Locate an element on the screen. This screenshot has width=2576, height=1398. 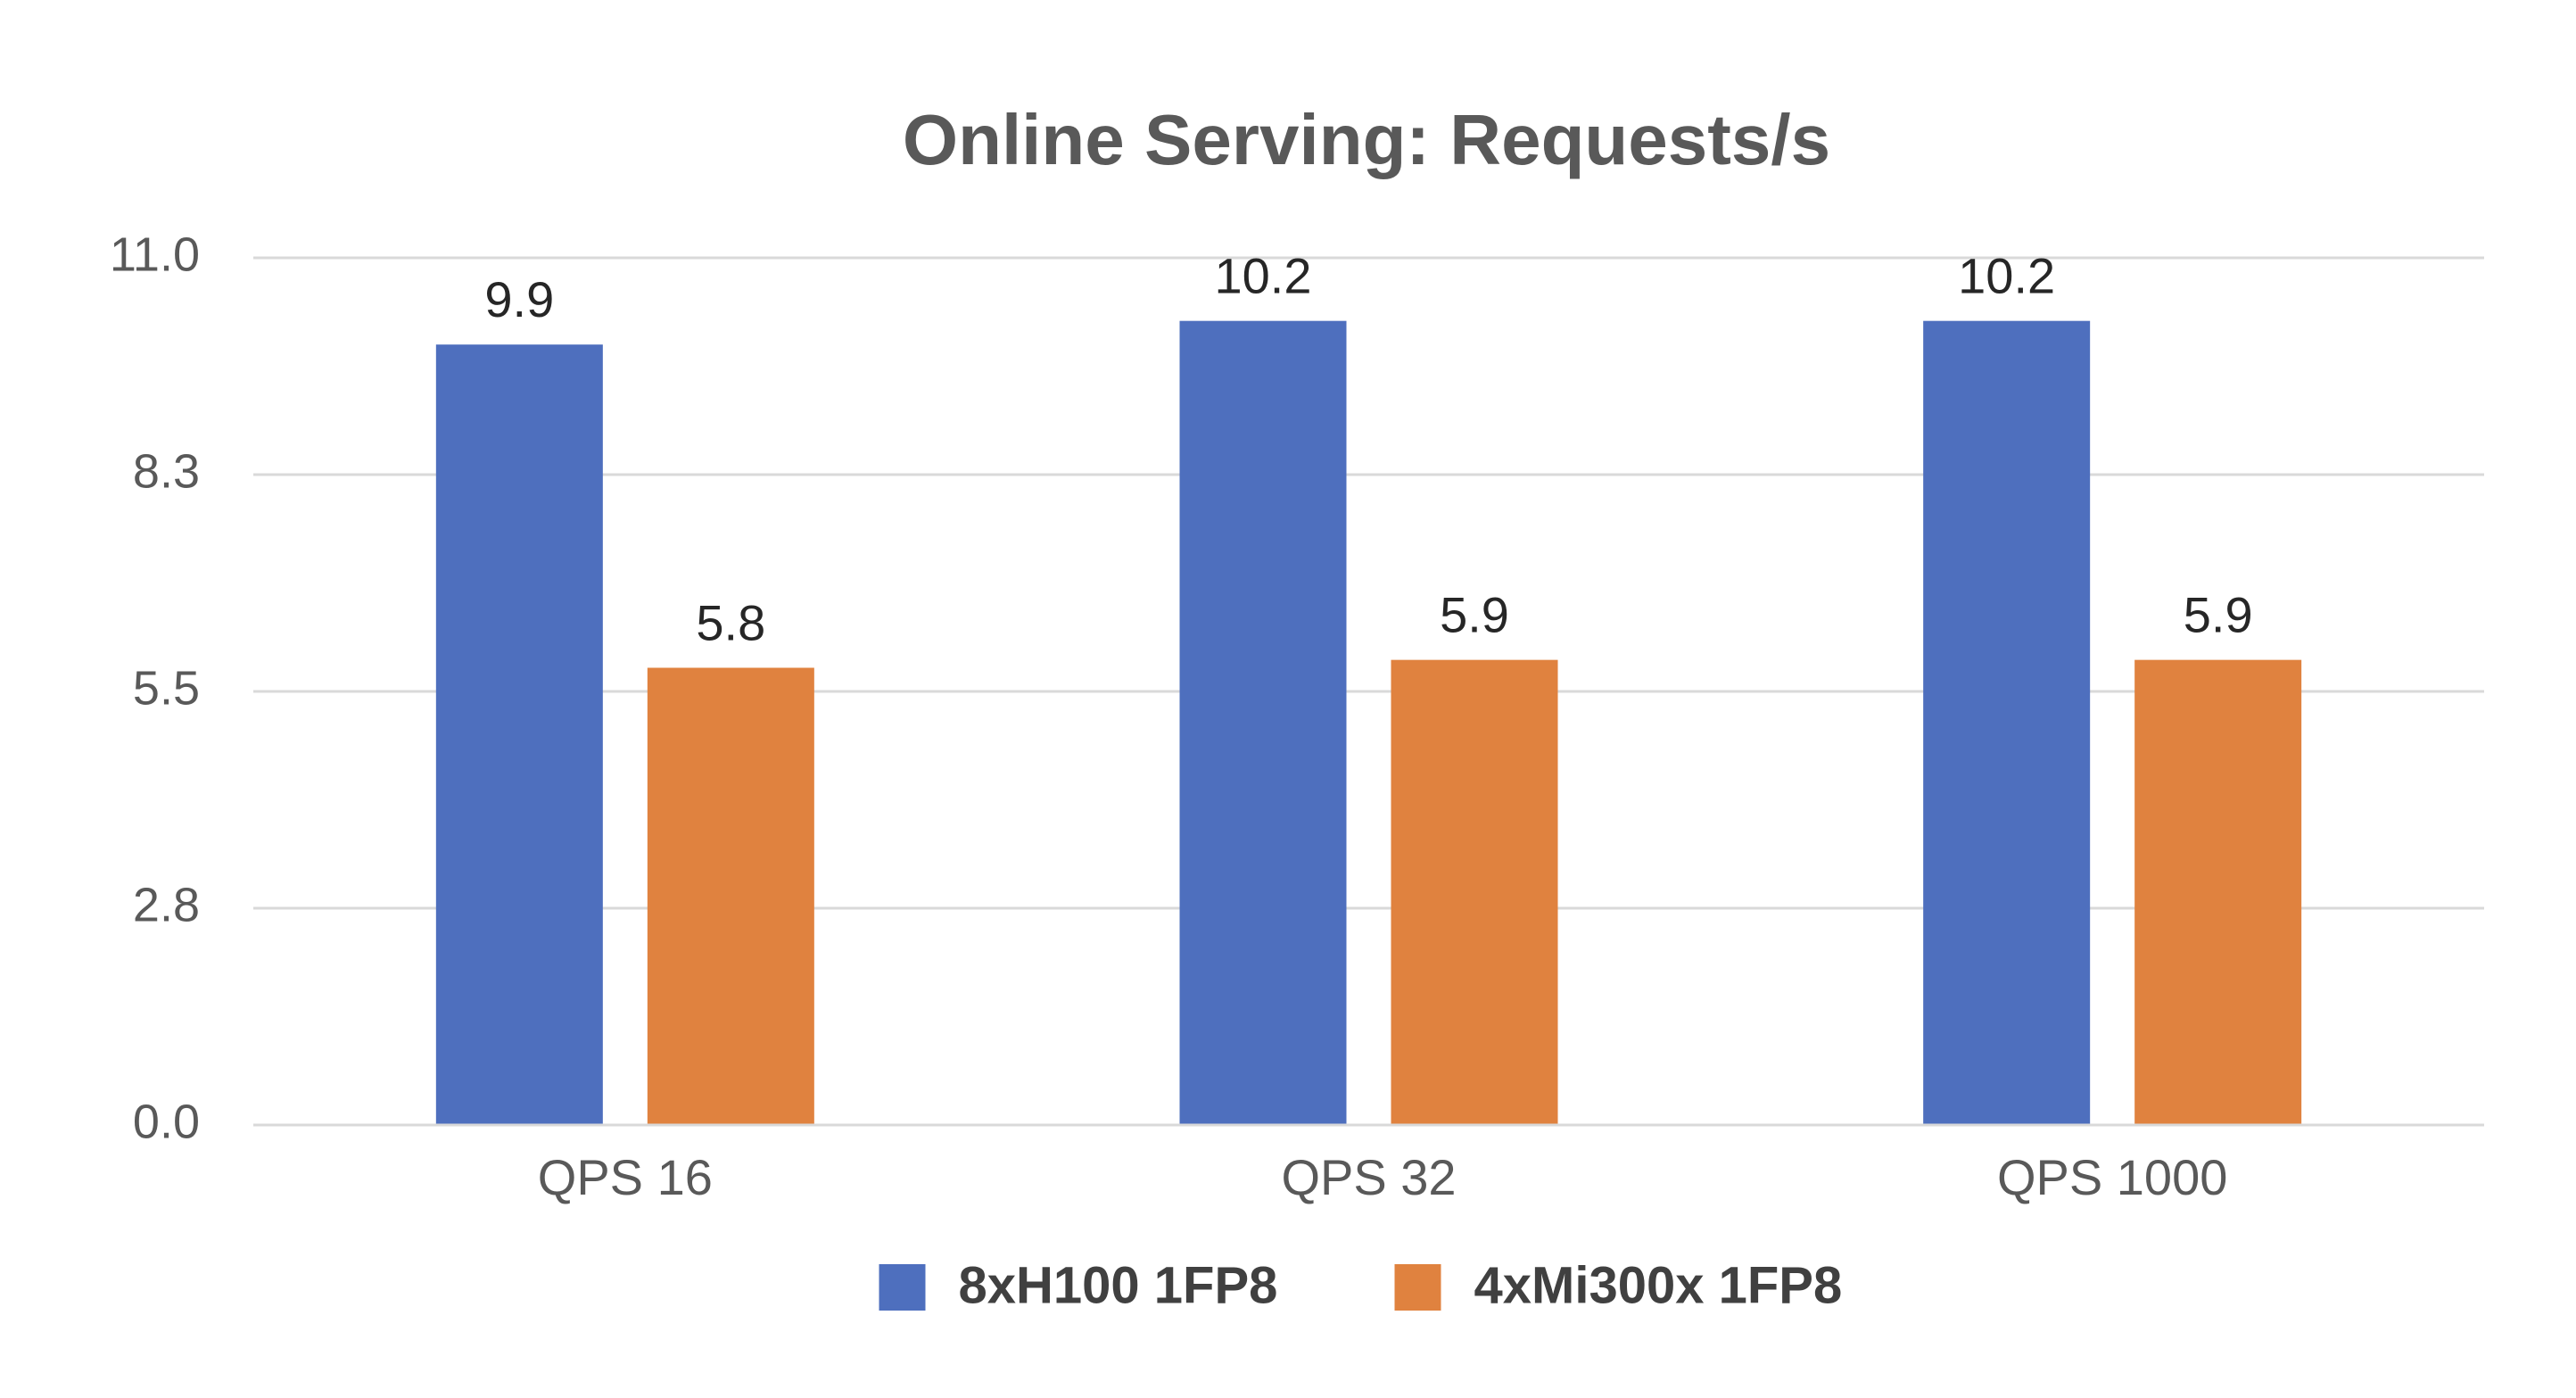
chart-title: Online Serving: Requests/s is located at coordinates (1366, 139).